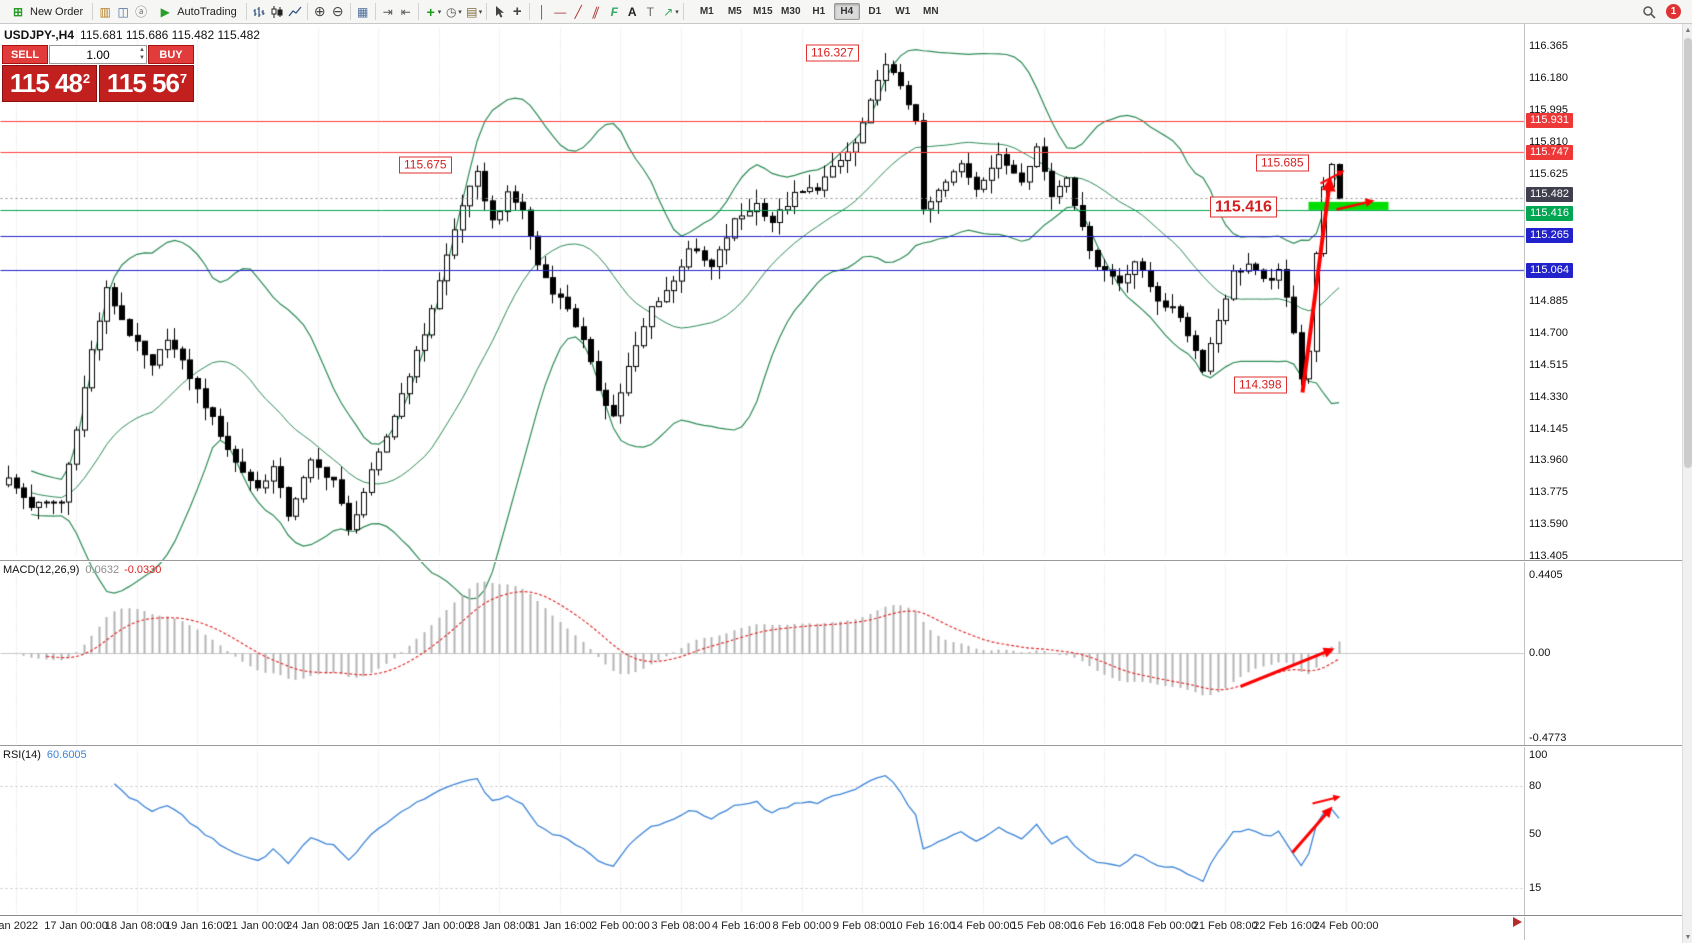 Image resolution: width=1692 pixels, height=943 pixels. What do you see at coordinates (677, 12) in the screenshot?
I see `arrows-caret-icon: ▾` at bounding box center [677, 12].